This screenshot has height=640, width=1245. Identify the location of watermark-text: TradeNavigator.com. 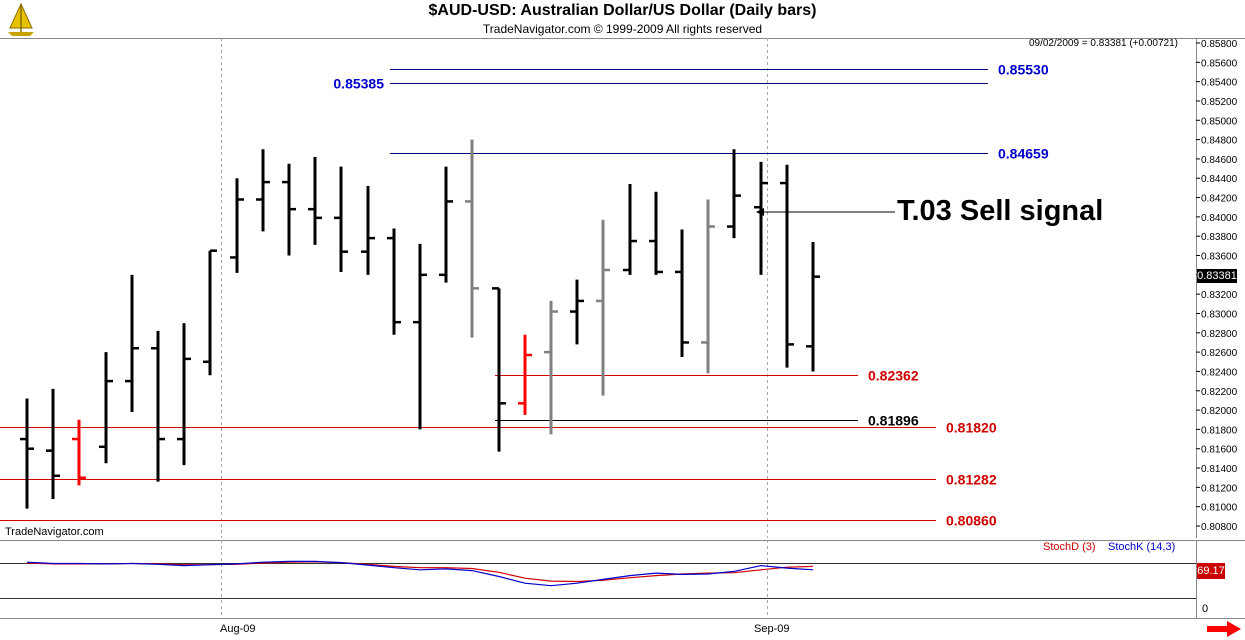
(54, 532).